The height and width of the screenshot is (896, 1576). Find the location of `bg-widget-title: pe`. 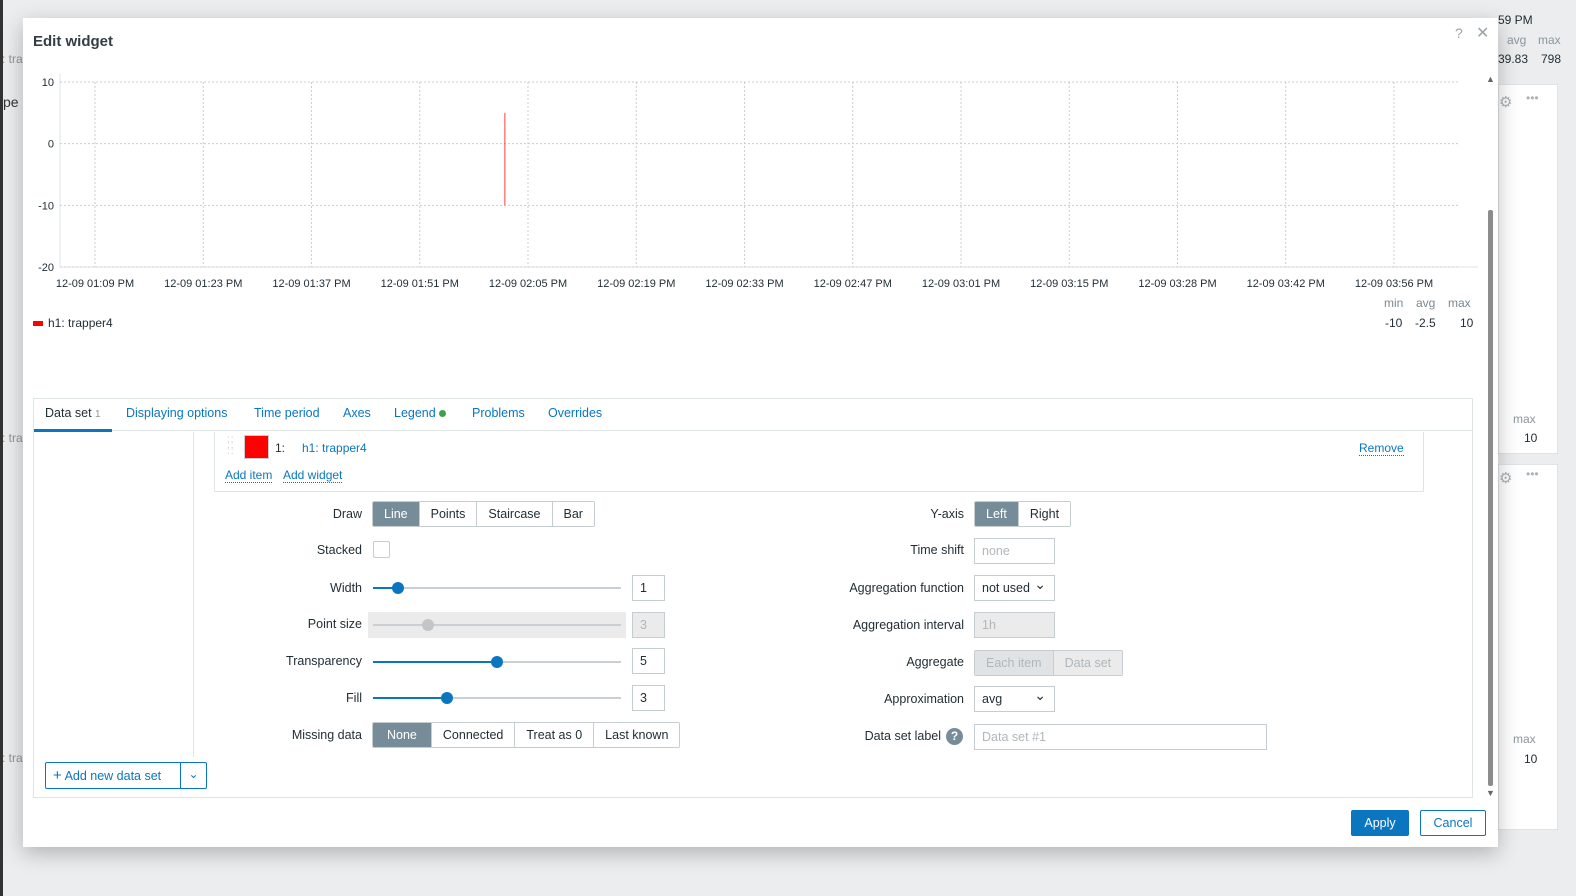

bg-widget-title: pe is located at coordinates (11, 102).